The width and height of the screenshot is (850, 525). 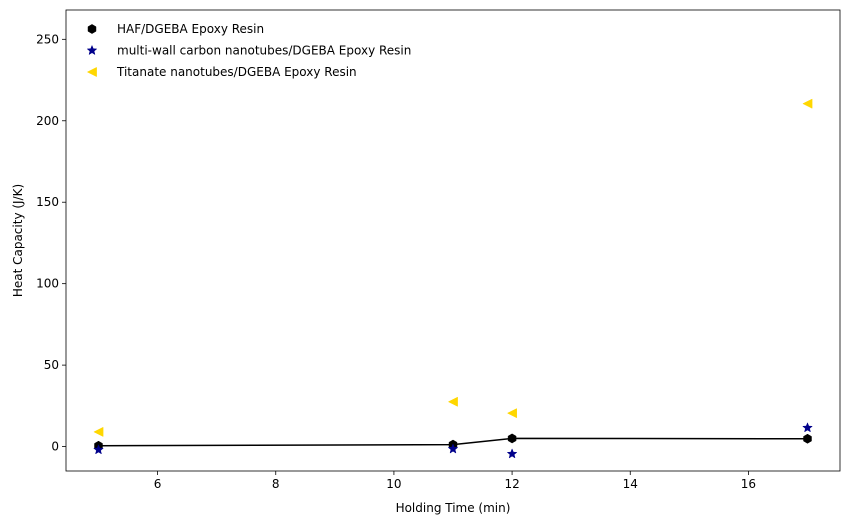 What do you see at coordinates (455, 481) in the screenshot?
I see `x-axis-ticks: 6 8 10 12 14 16` at bounding box center [455, 481].